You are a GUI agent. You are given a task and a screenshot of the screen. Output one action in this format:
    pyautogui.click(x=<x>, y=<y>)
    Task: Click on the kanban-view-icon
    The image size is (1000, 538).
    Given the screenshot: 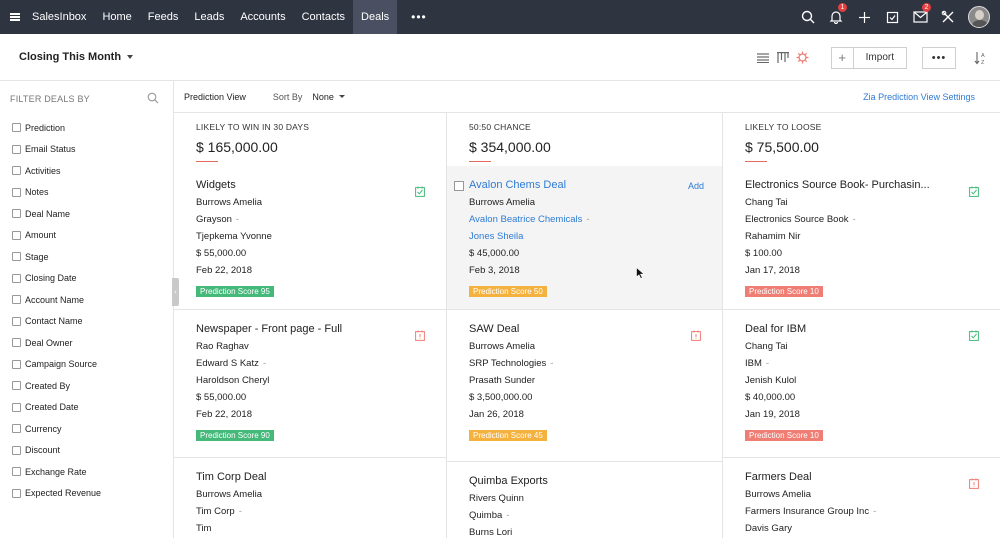 What is the action you would take?
    pyautogui.click(x=783, y=58)
    